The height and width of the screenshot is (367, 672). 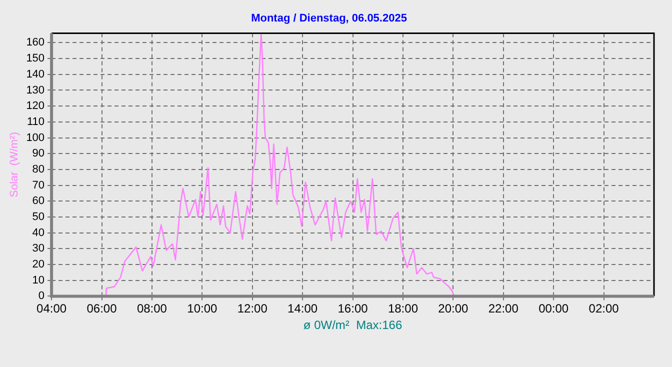 What do you see at coordinates (403, 309) in the screenshot?
I see `x-tick-label: 18:00` at bounding box center [403, 309].